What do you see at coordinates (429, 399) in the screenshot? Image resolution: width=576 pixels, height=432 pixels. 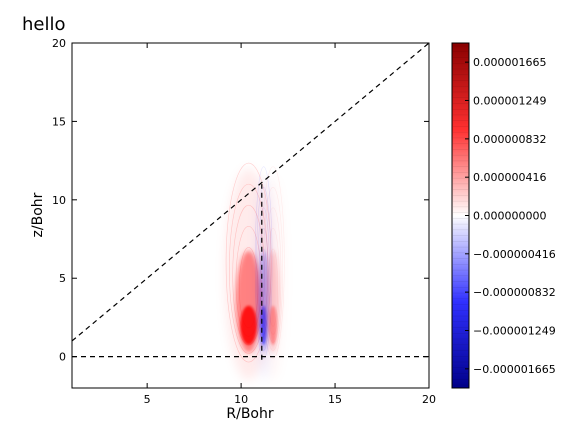 I see `x-tick-label: 20` at bounding box center [429, 399].